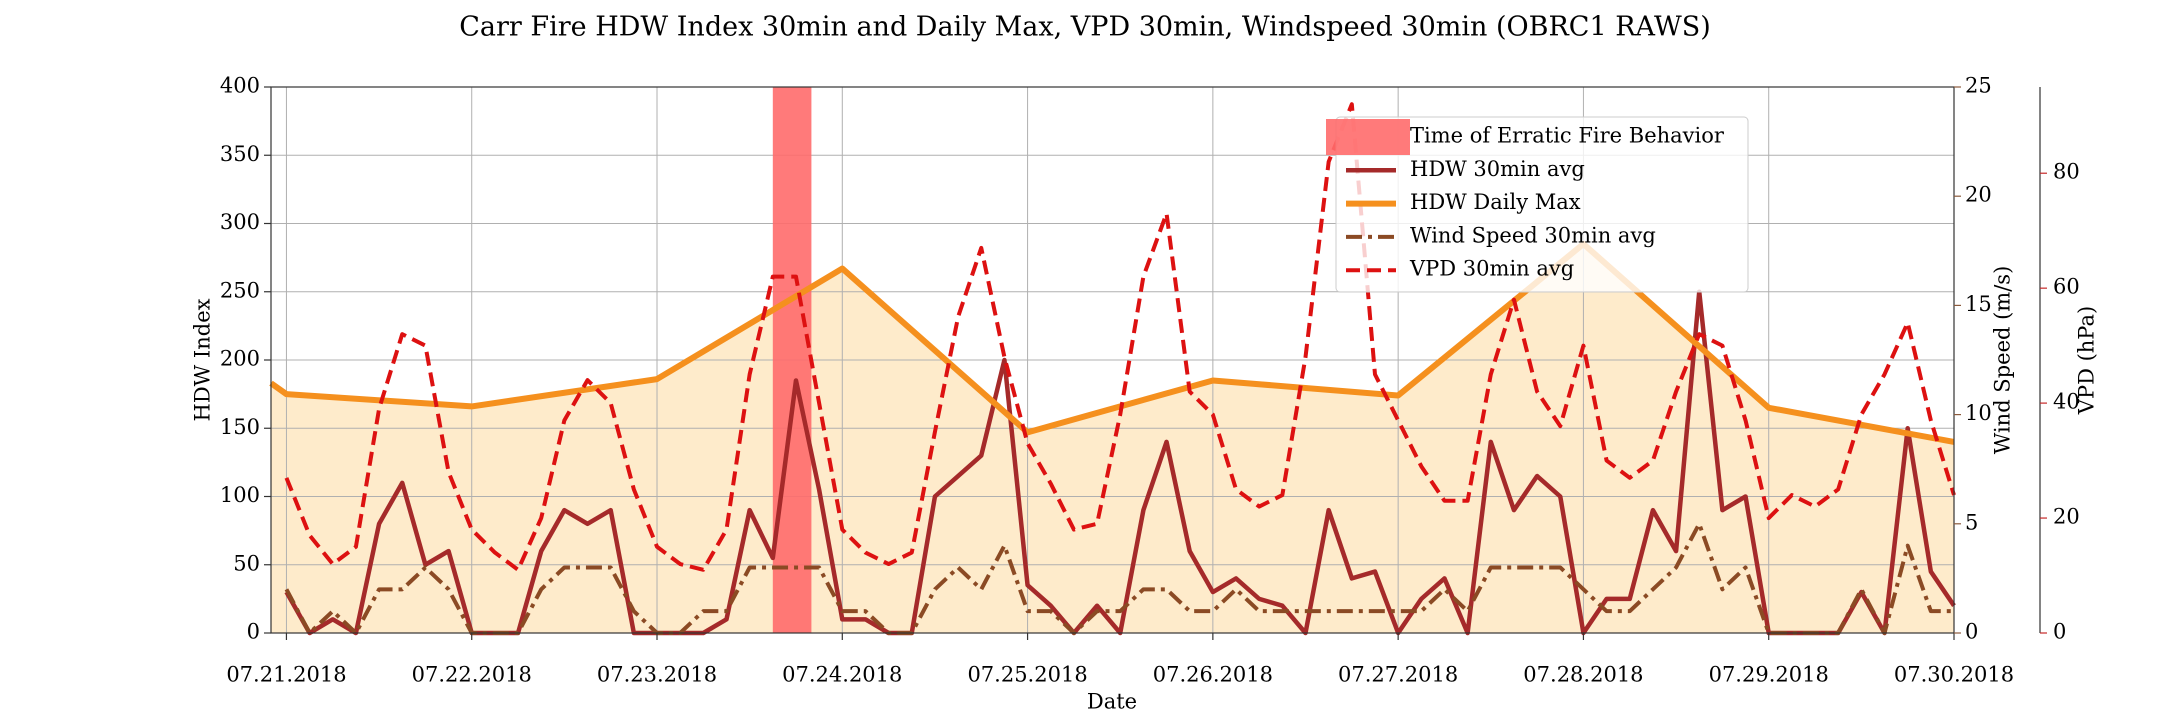 This screenshot has width=2160, height=720. Describe the element at coordinates (657, 675) in the screenshot. I see `x-tick-label: 07.23.2018` at that location.